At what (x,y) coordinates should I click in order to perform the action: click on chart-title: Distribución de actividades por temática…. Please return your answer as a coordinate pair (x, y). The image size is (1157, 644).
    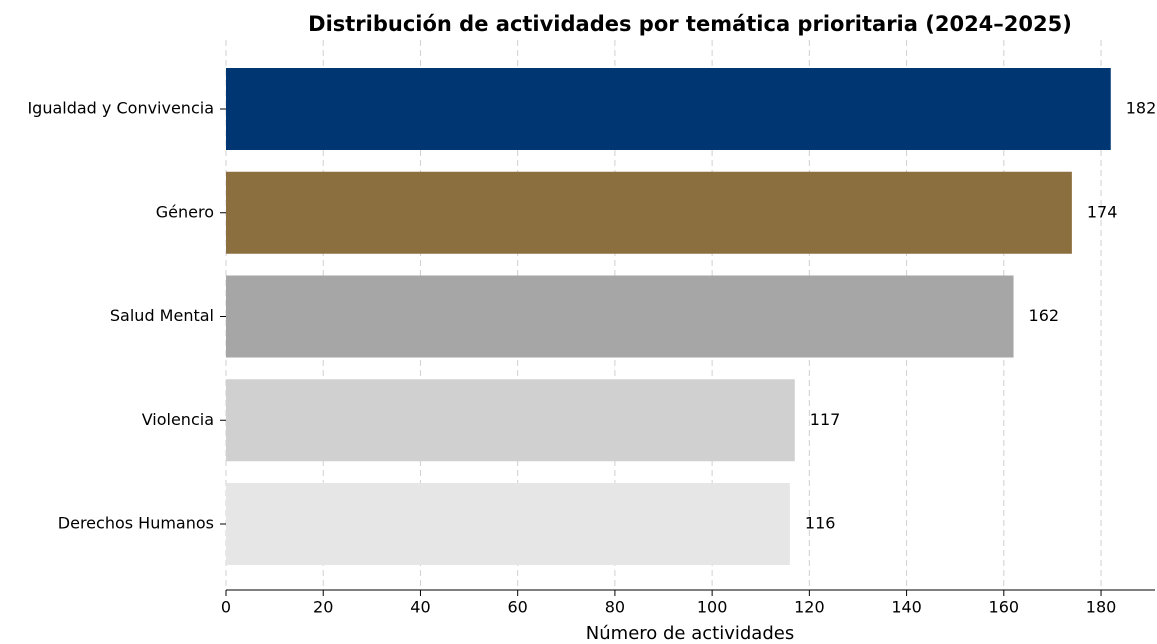
    Looking at the image, I should click on (690, 24).